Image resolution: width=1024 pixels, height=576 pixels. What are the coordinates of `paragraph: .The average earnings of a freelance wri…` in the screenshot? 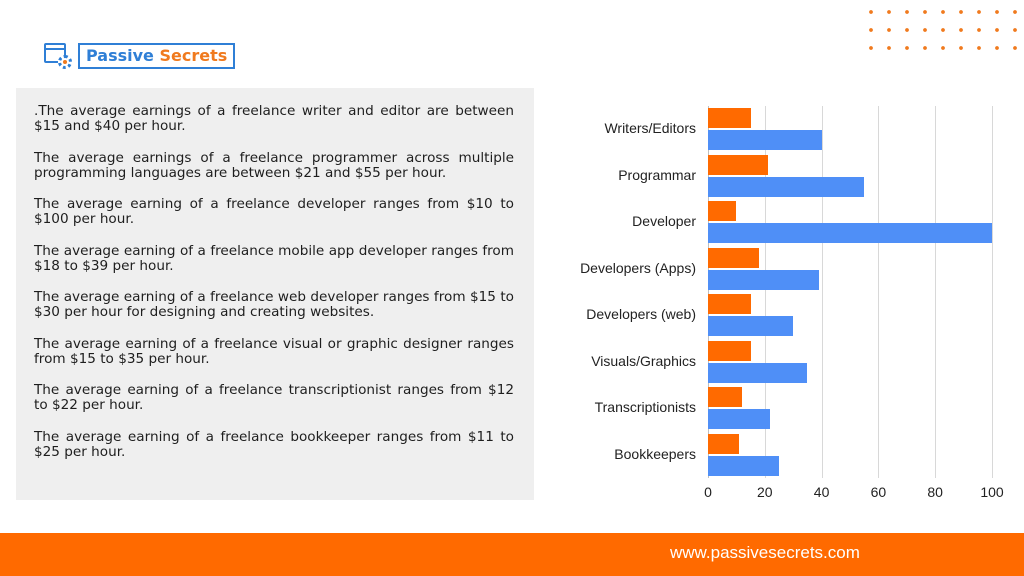 It's located at (274, 118).